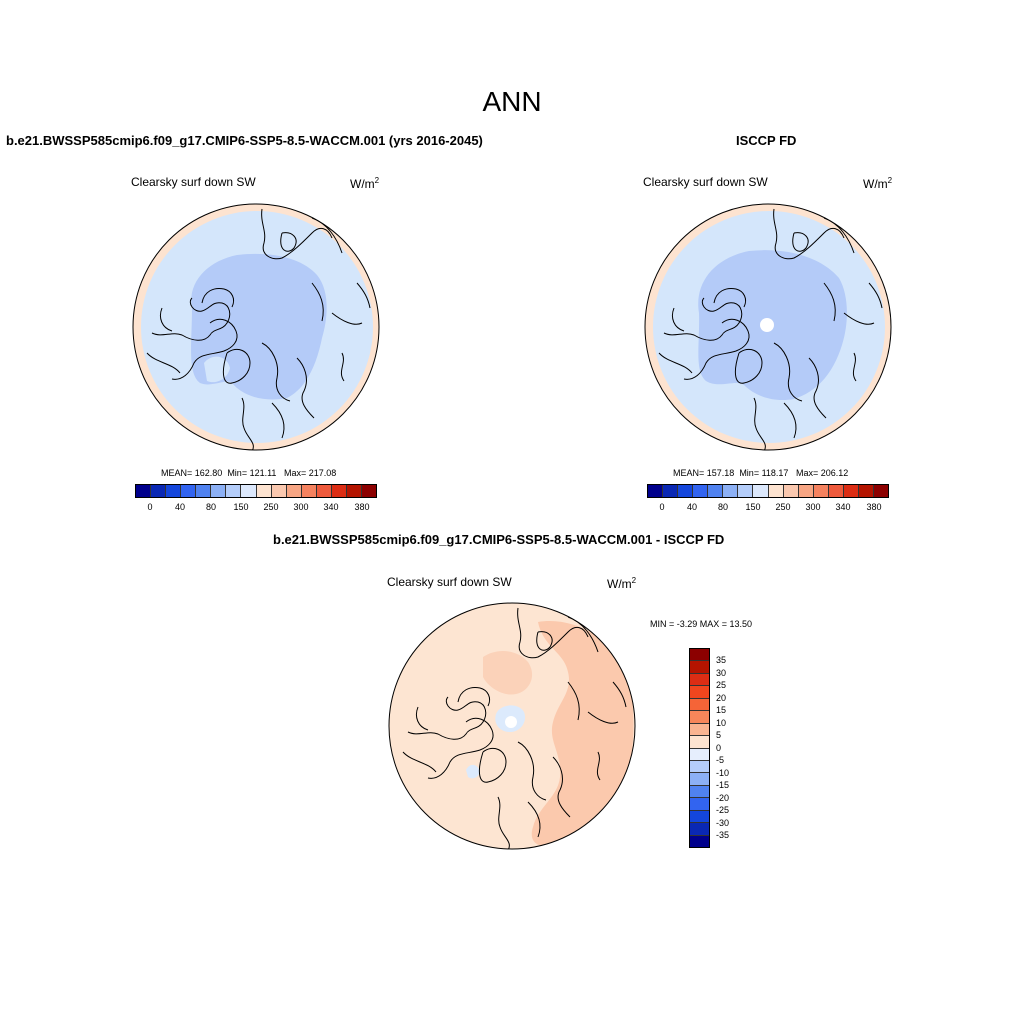 The height and width of the screenshot is (1024, 1024). I want to click on diff-units-label: W/m2, so click(622, 583).